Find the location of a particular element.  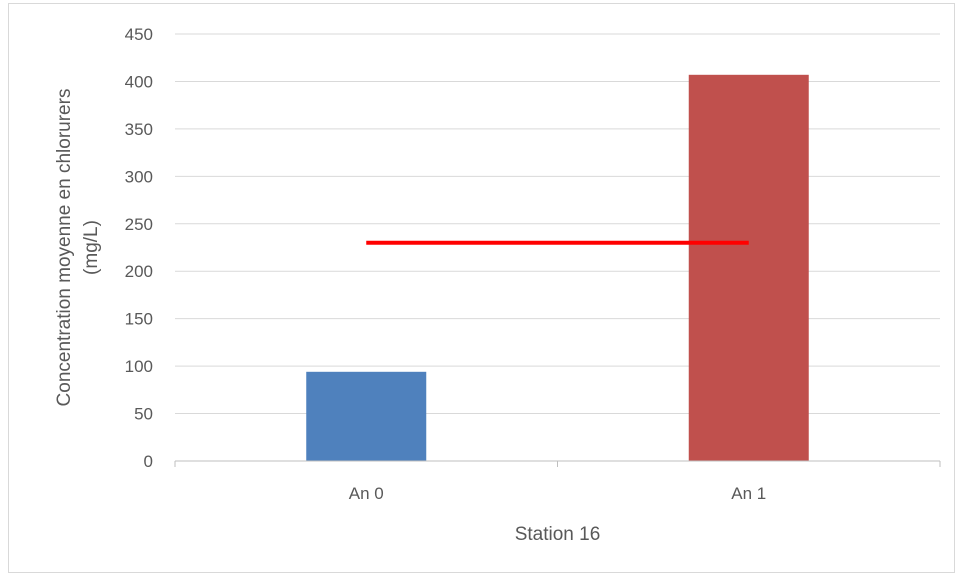

y-tick-labels: 0 50 100 150 200 250 300 350 400 450 is located at coordinates (139, 248).